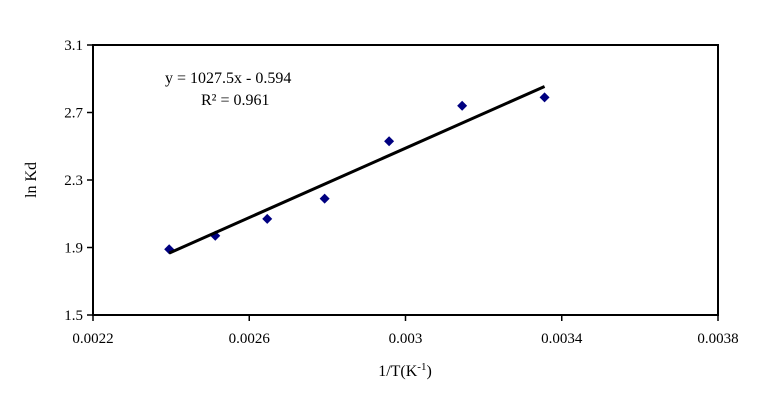 Image resolution: width=782 pixels, height=416 pixels. Describe the element at coordinates (73, 46) in the screenshot. I see `y-tick-label: 3.1` at that location.